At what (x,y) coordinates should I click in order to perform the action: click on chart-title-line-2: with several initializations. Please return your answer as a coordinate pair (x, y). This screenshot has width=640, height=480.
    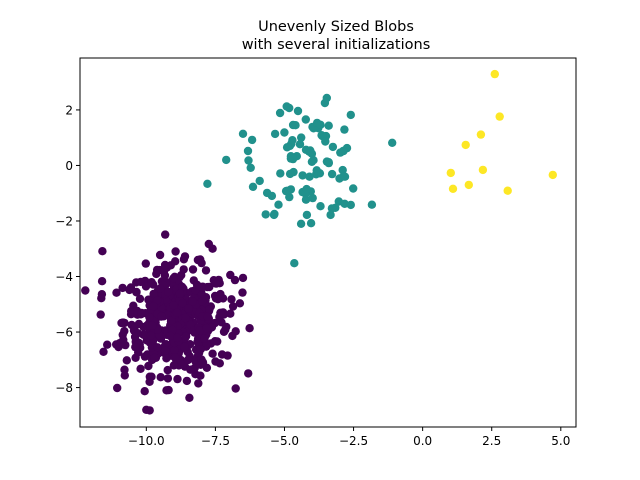
    Looking at the image, I should click on (336, 45).